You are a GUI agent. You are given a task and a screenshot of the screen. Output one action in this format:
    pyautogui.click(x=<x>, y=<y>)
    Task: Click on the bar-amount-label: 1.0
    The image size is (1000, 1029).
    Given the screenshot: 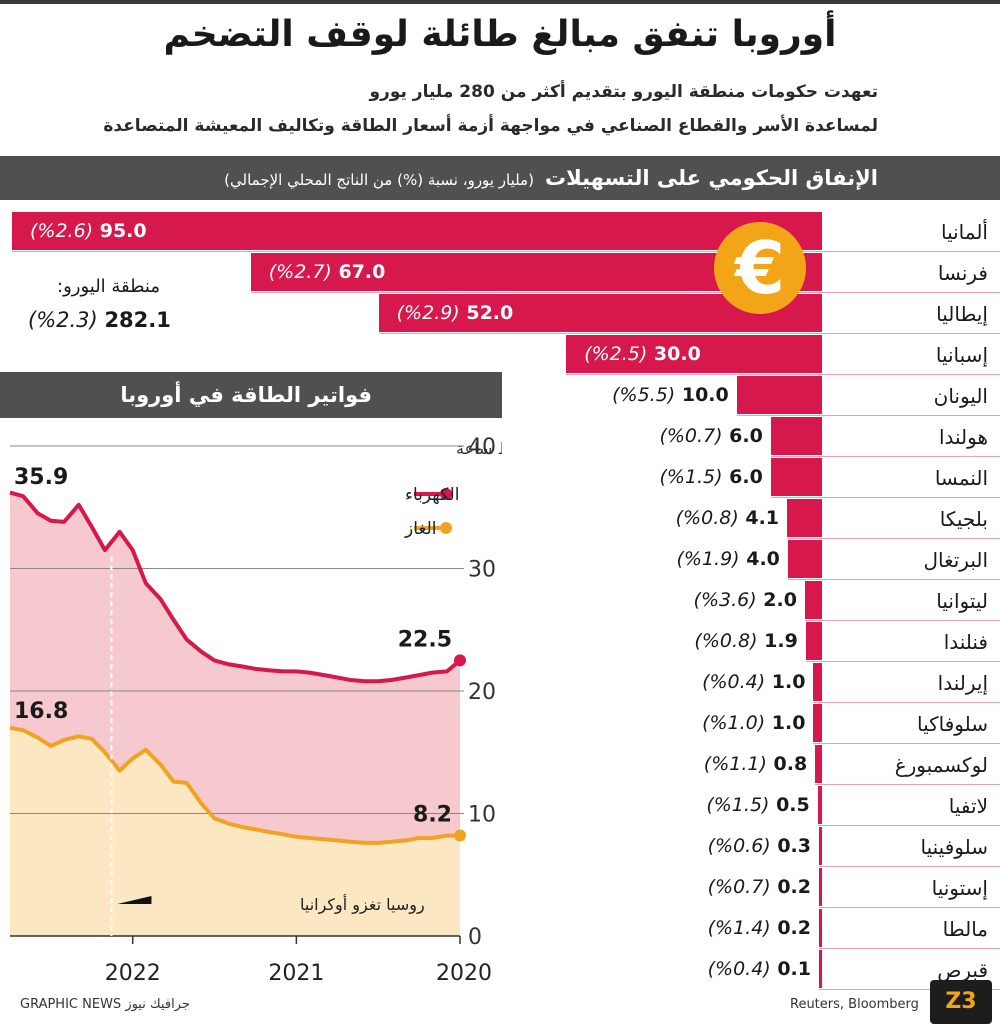 What is the action you would take?
    pyautogui.click(x=785, y=682)
    